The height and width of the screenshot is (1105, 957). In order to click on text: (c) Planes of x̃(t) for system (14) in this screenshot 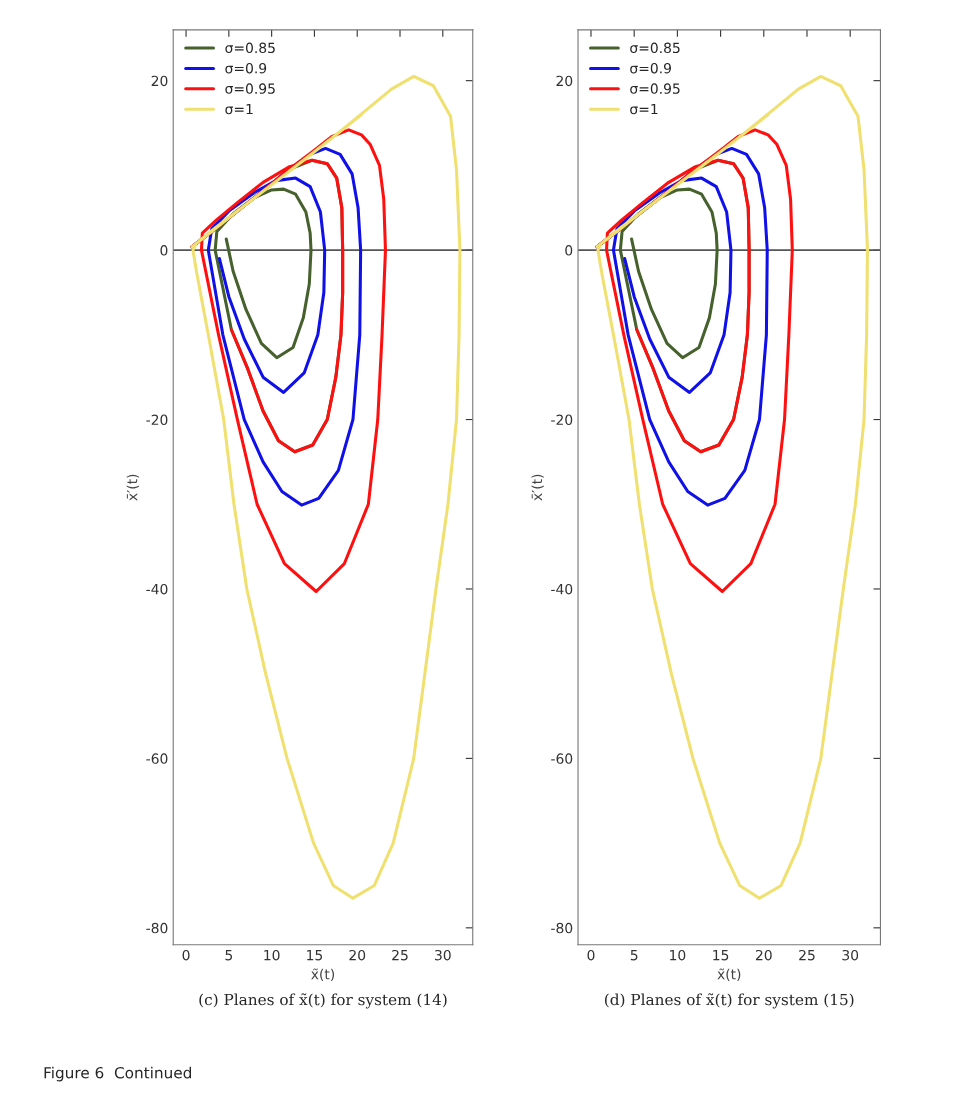, I will do `click(323, 1001)`.